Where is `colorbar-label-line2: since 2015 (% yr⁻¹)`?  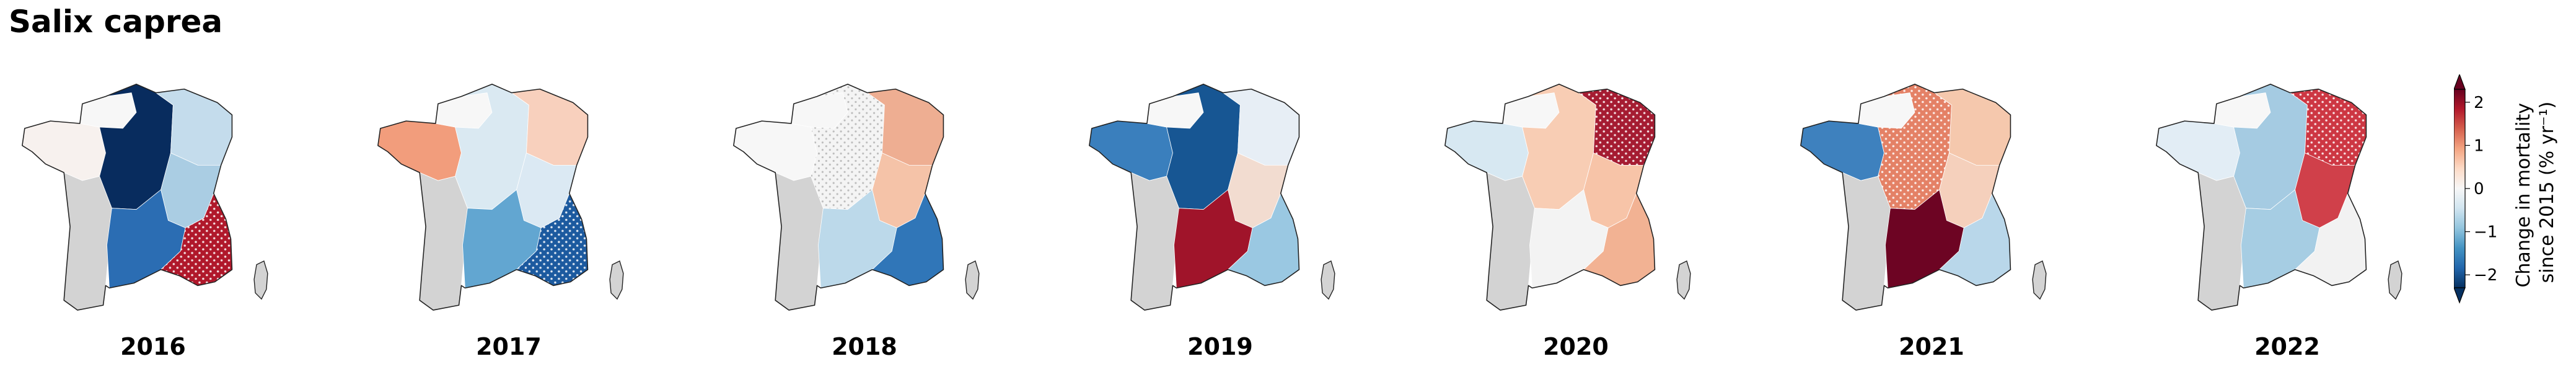 colorbar-label-line2: since 2015 (% yr⁻¹) is located at coordinates (2547, 192).